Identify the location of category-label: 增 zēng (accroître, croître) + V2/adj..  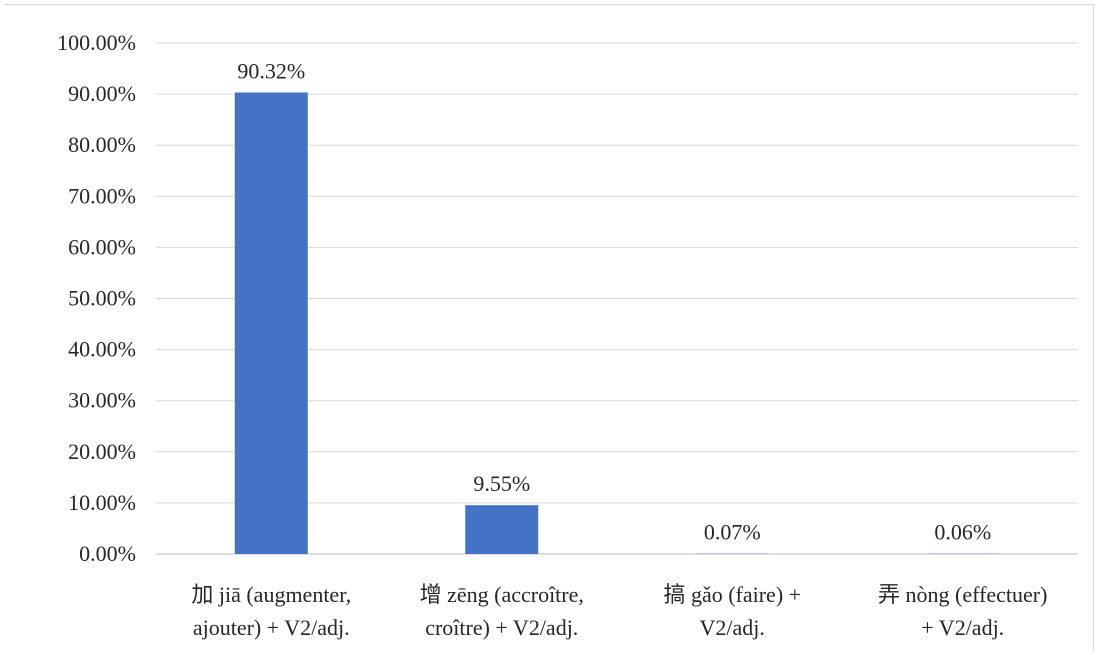
(502, 611).